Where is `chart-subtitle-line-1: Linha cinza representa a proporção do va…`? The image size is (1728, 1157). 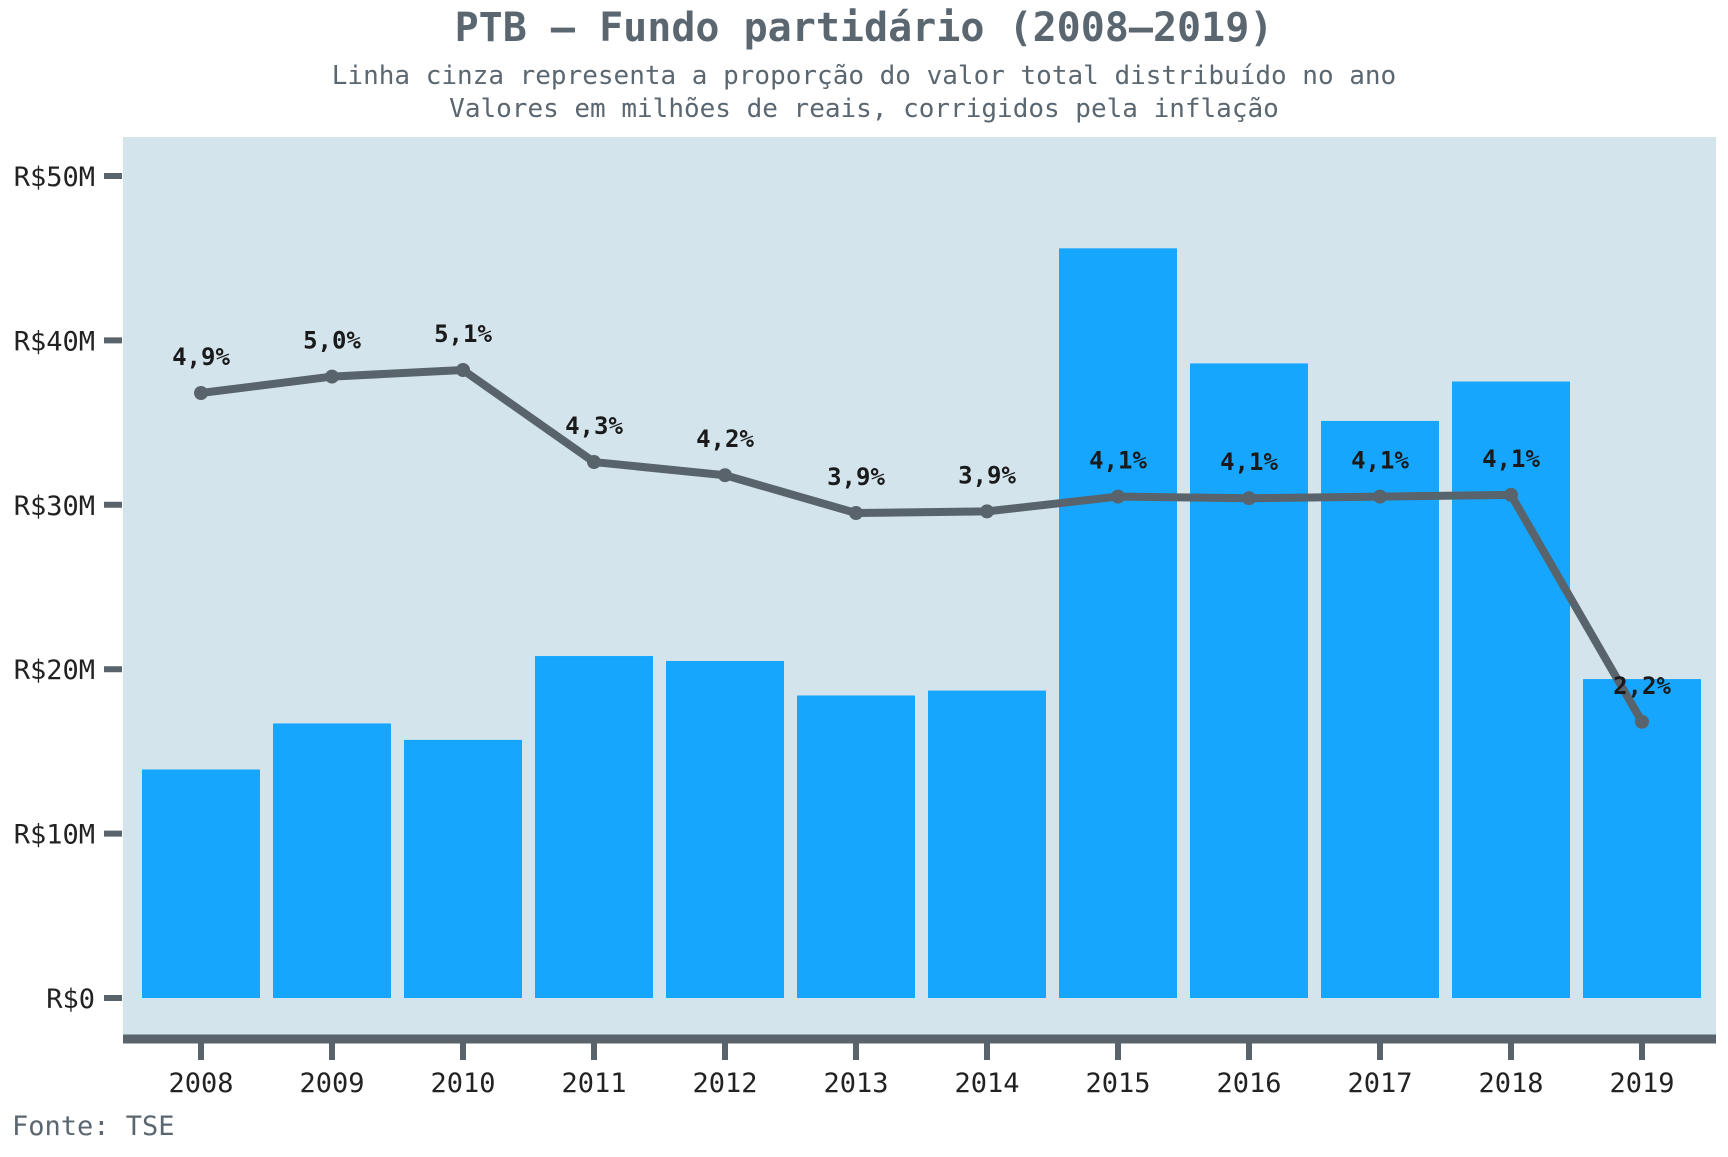 chart-subtitle-line-1: Linha cinza representa a proporção do va… is located at coordinates (864, 76).